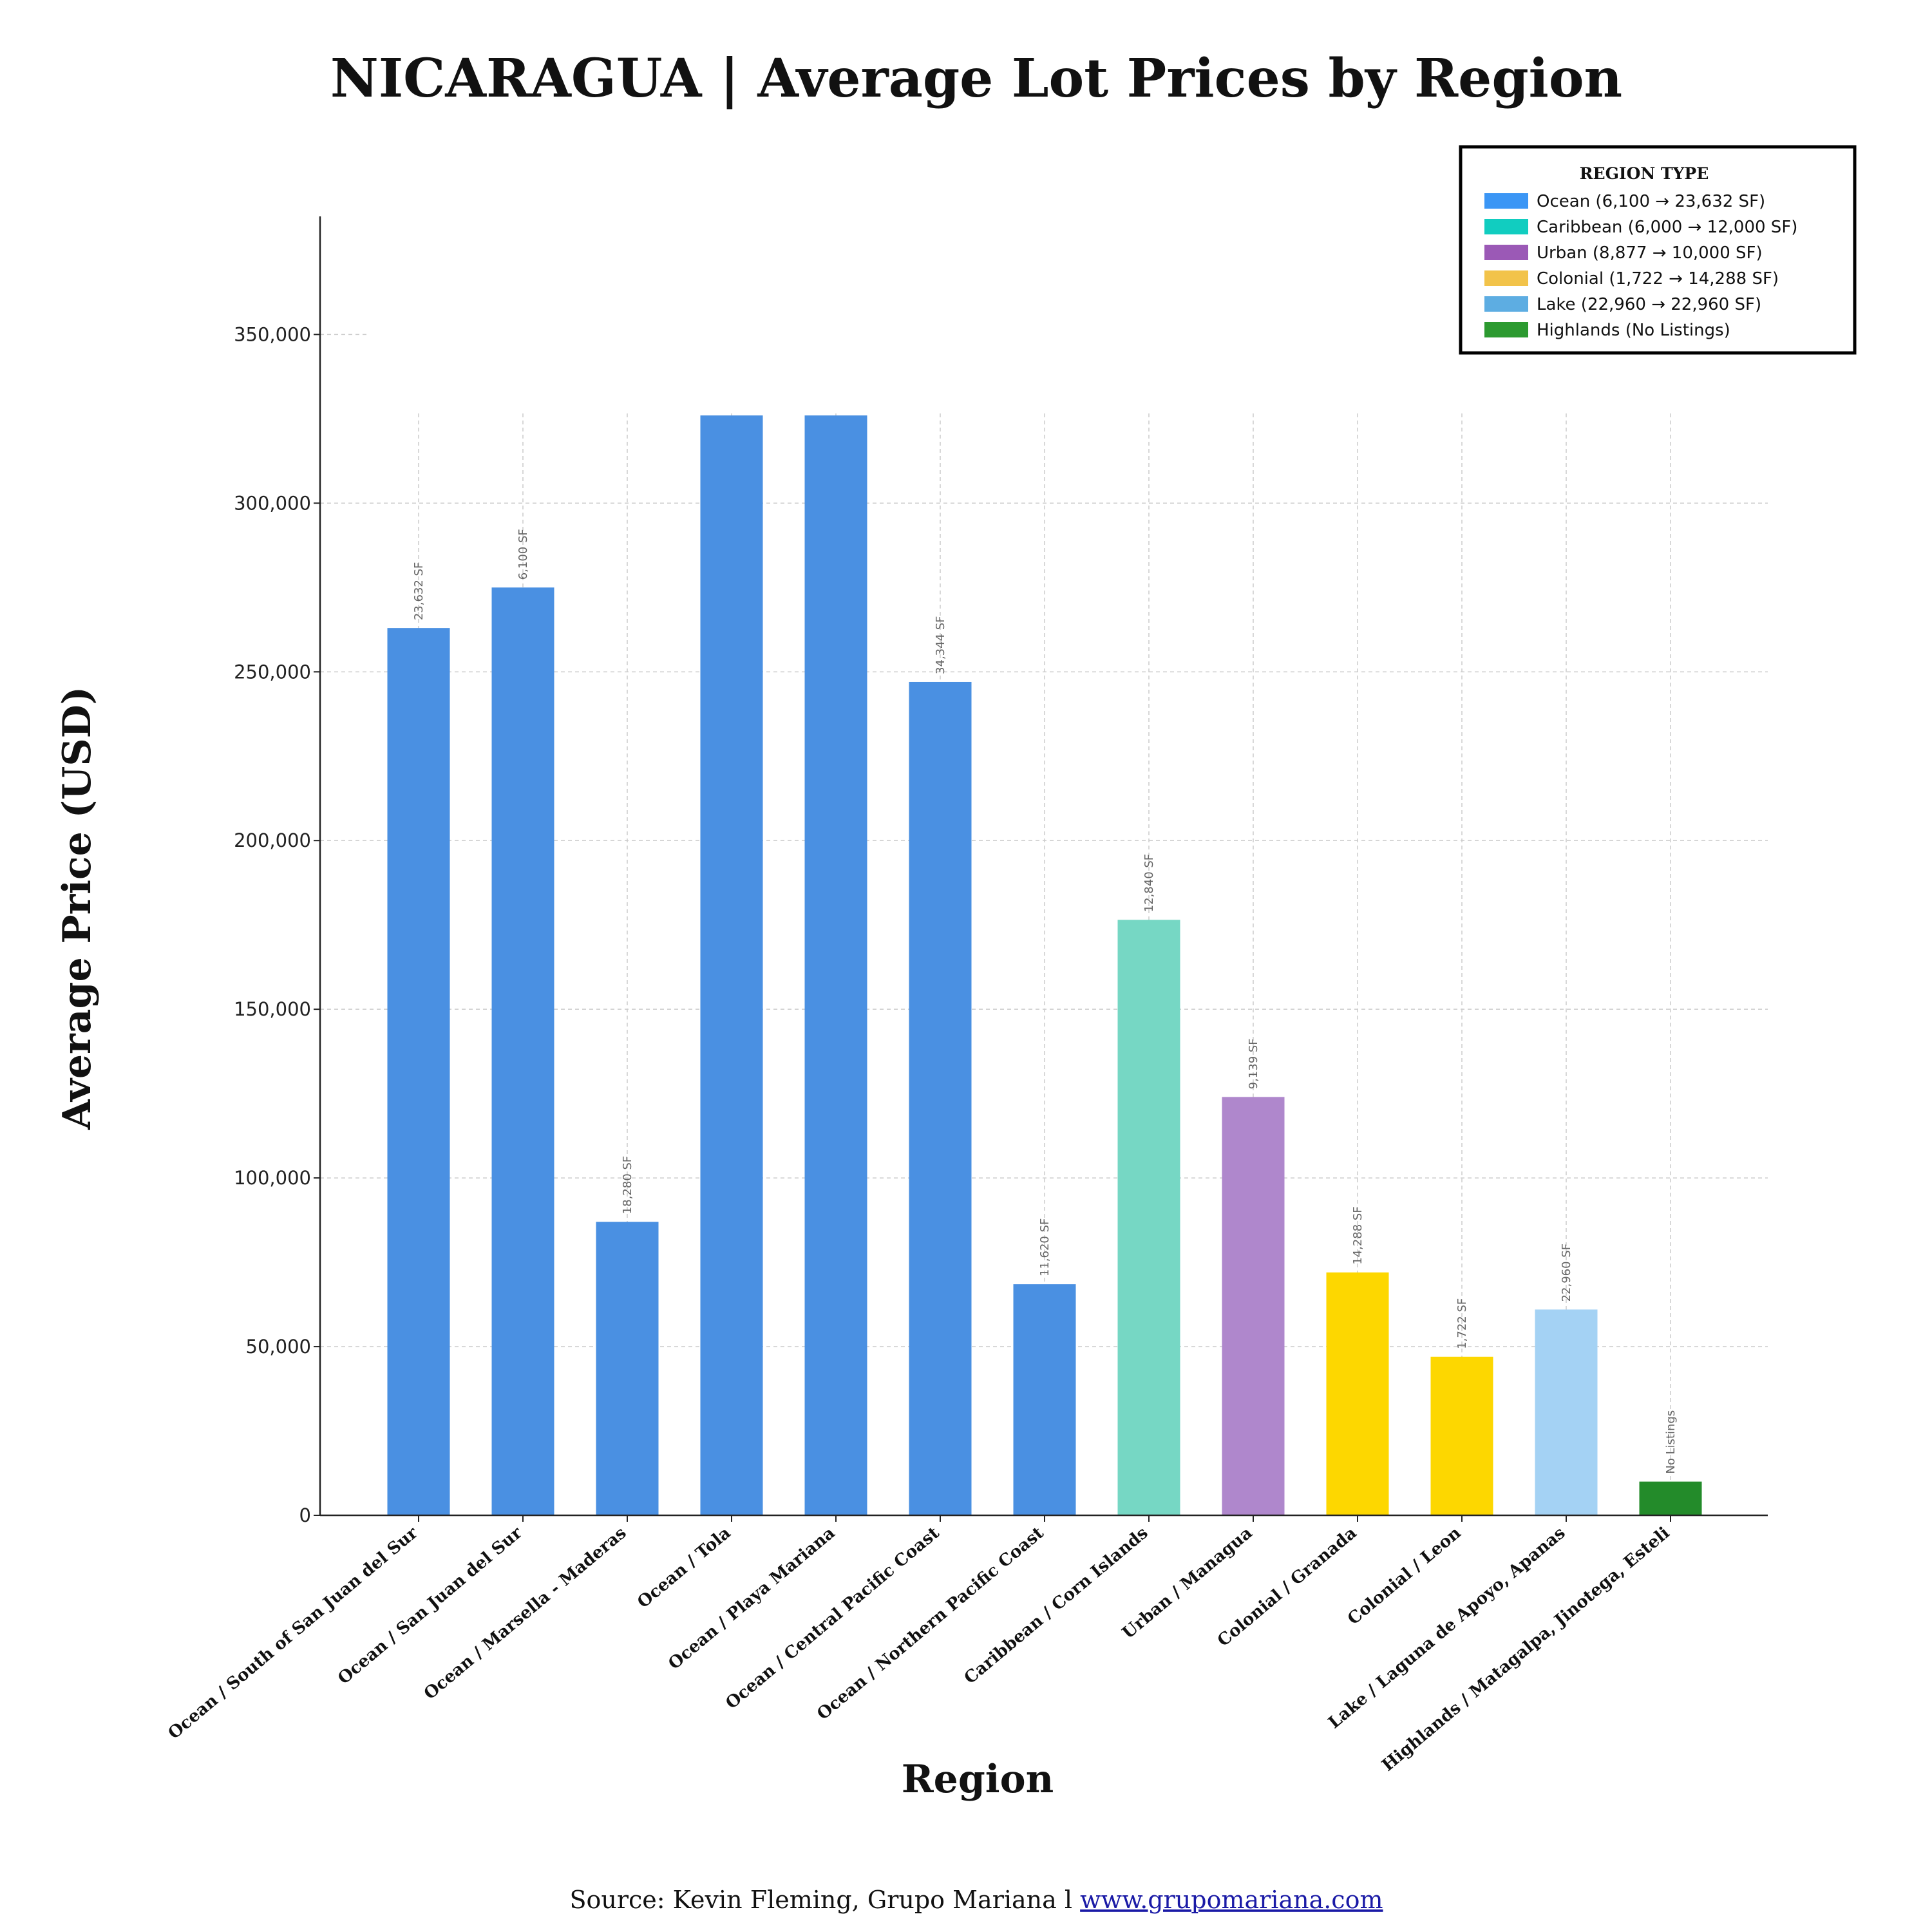 The height and width of the screenshot is (1932, 1932). I want to click on x-tick-label: Ocean / Marsella - Maderas, so click(525, 1613).